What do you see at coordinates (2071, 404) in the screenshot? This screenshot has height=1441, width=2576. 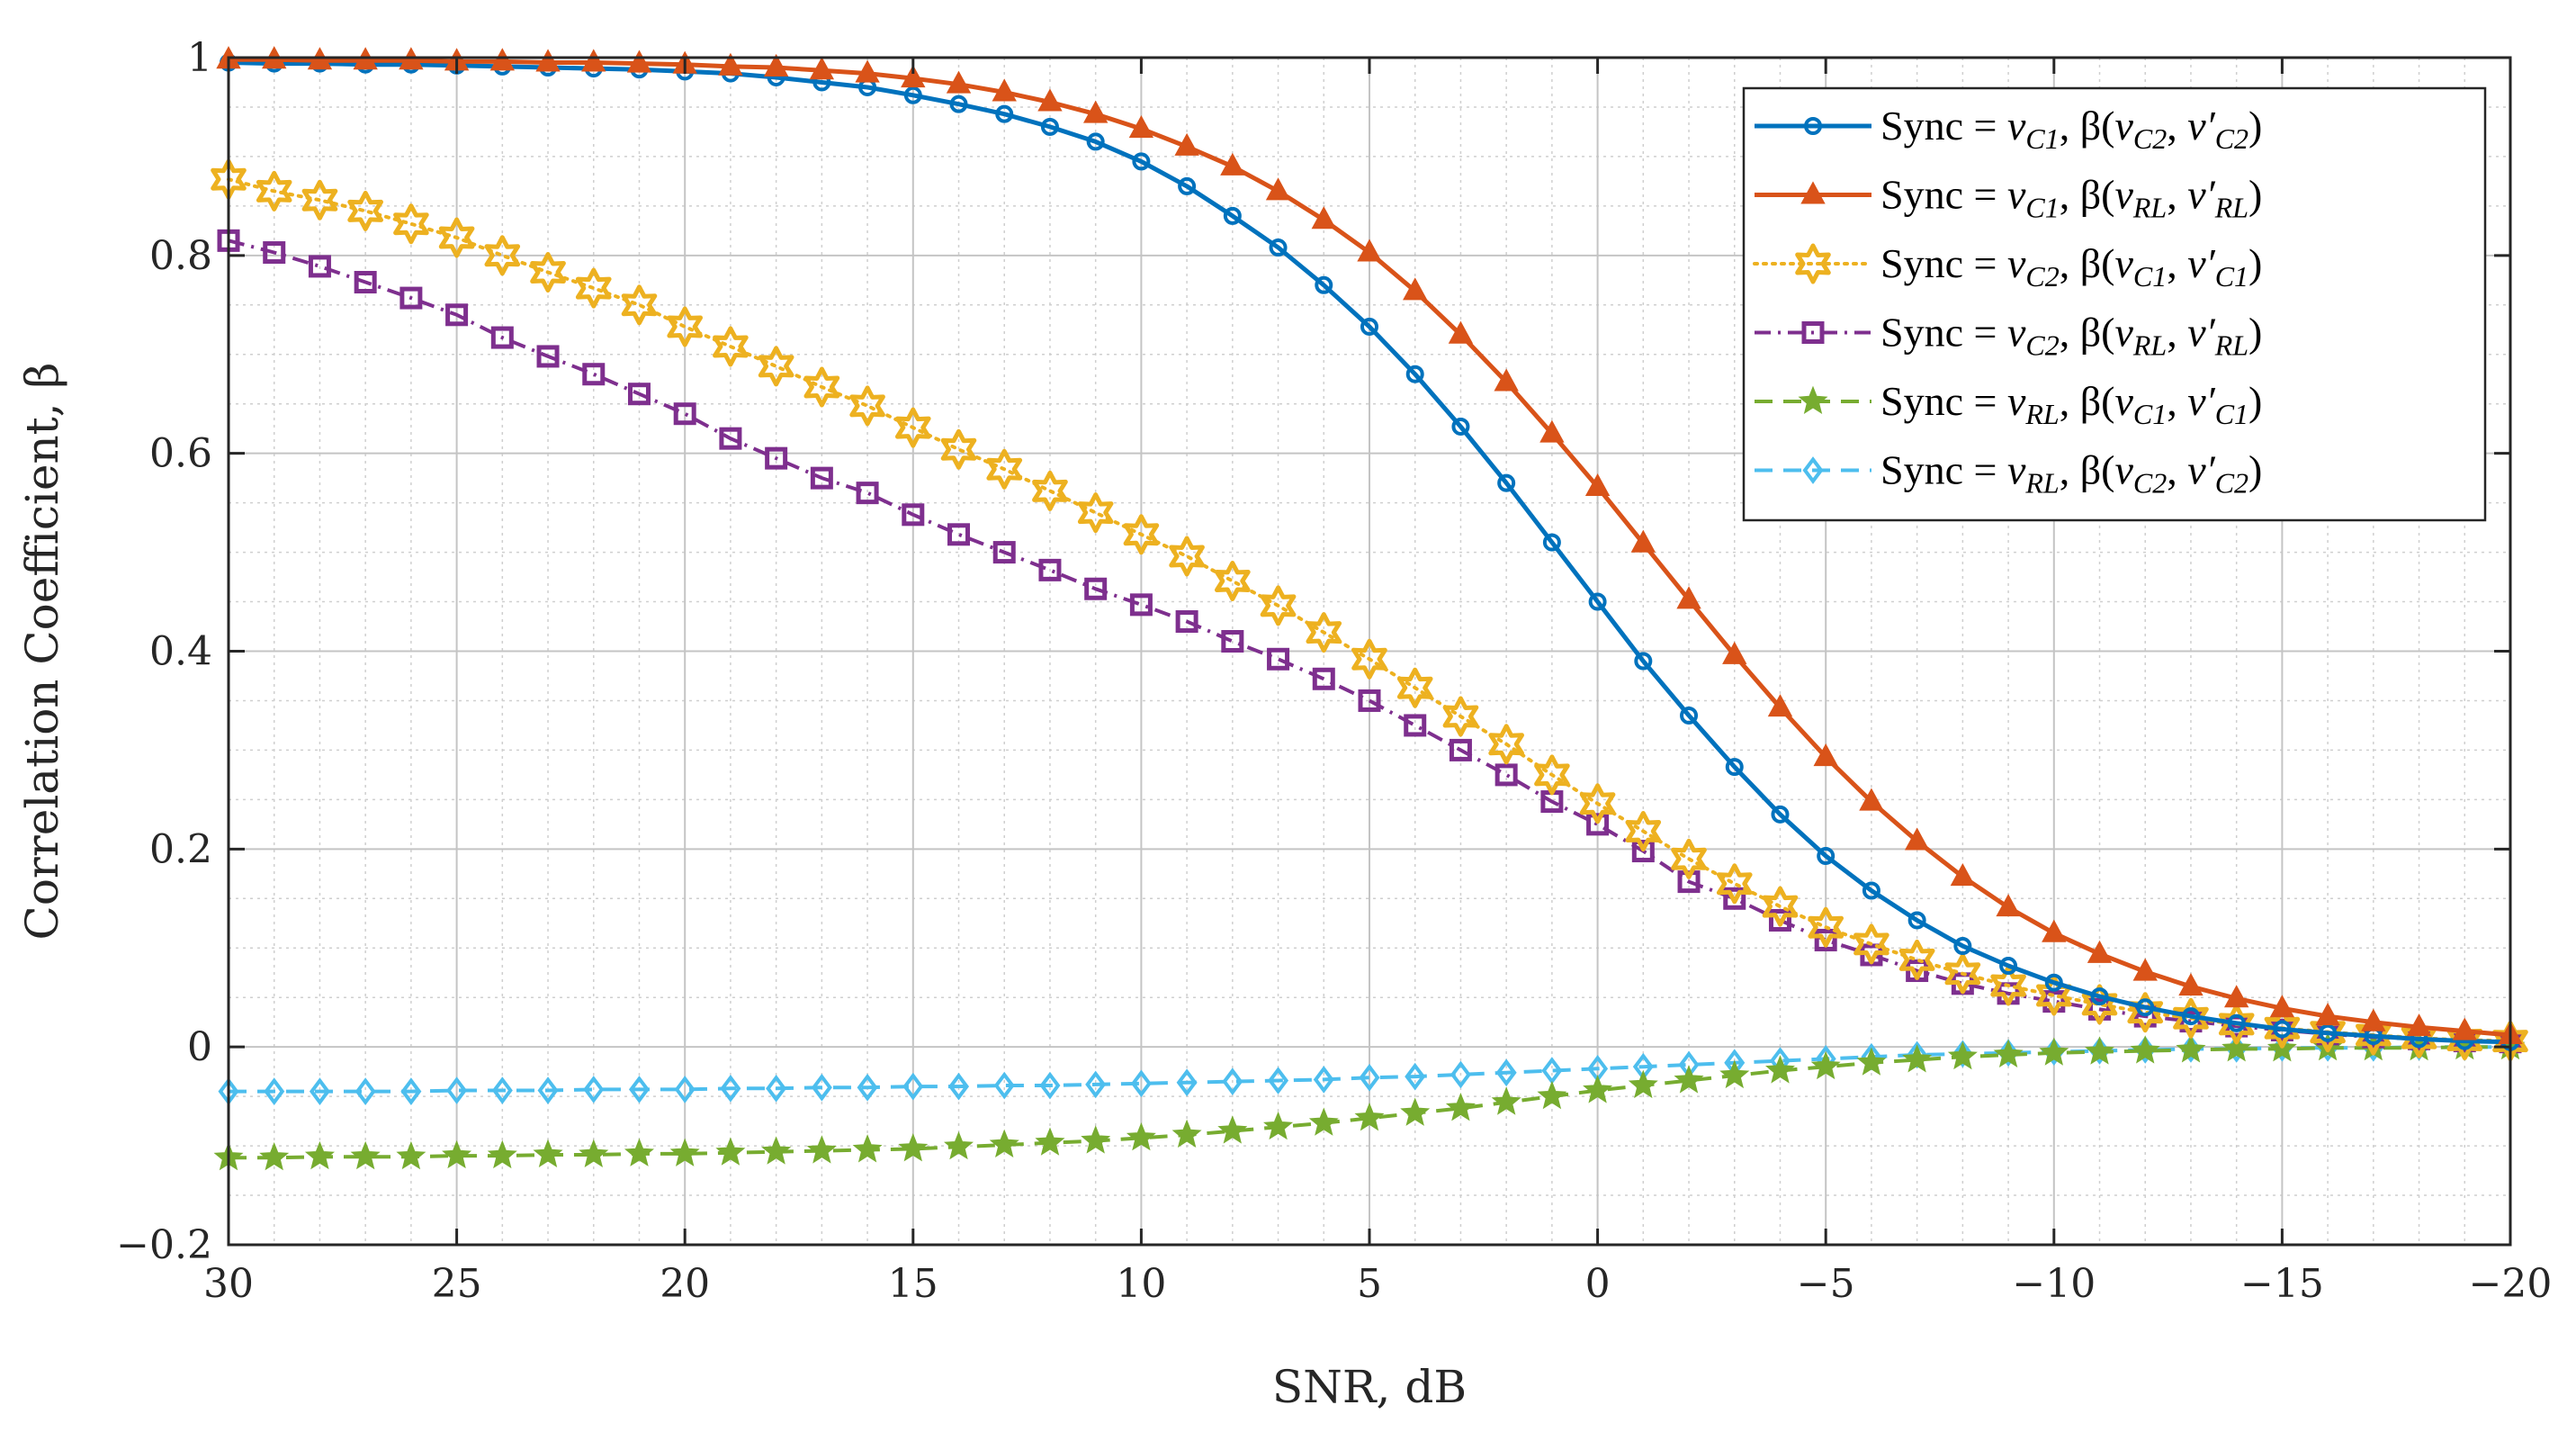 I see `legend-label: Sync = vRL, β(vC1, v′C1)` at bounding box center [2071, 404].